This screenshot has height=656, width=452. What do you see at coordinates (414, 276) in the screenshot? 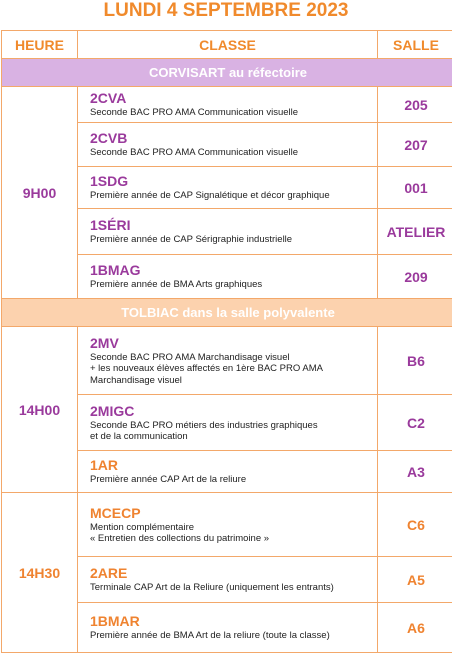
I see `room: 209` at bounding box center [414, 276].